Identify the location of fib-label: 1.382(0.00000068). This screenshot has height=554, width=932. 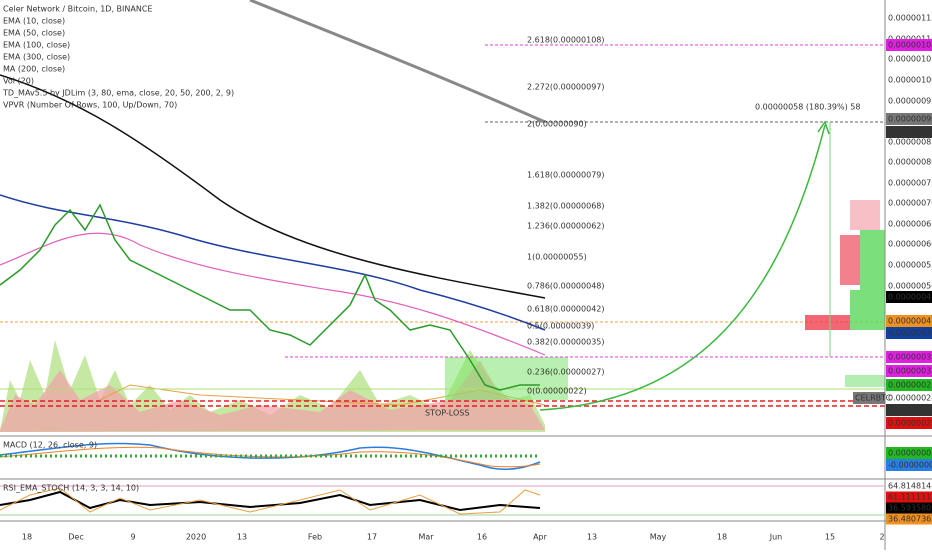
(566, 206).